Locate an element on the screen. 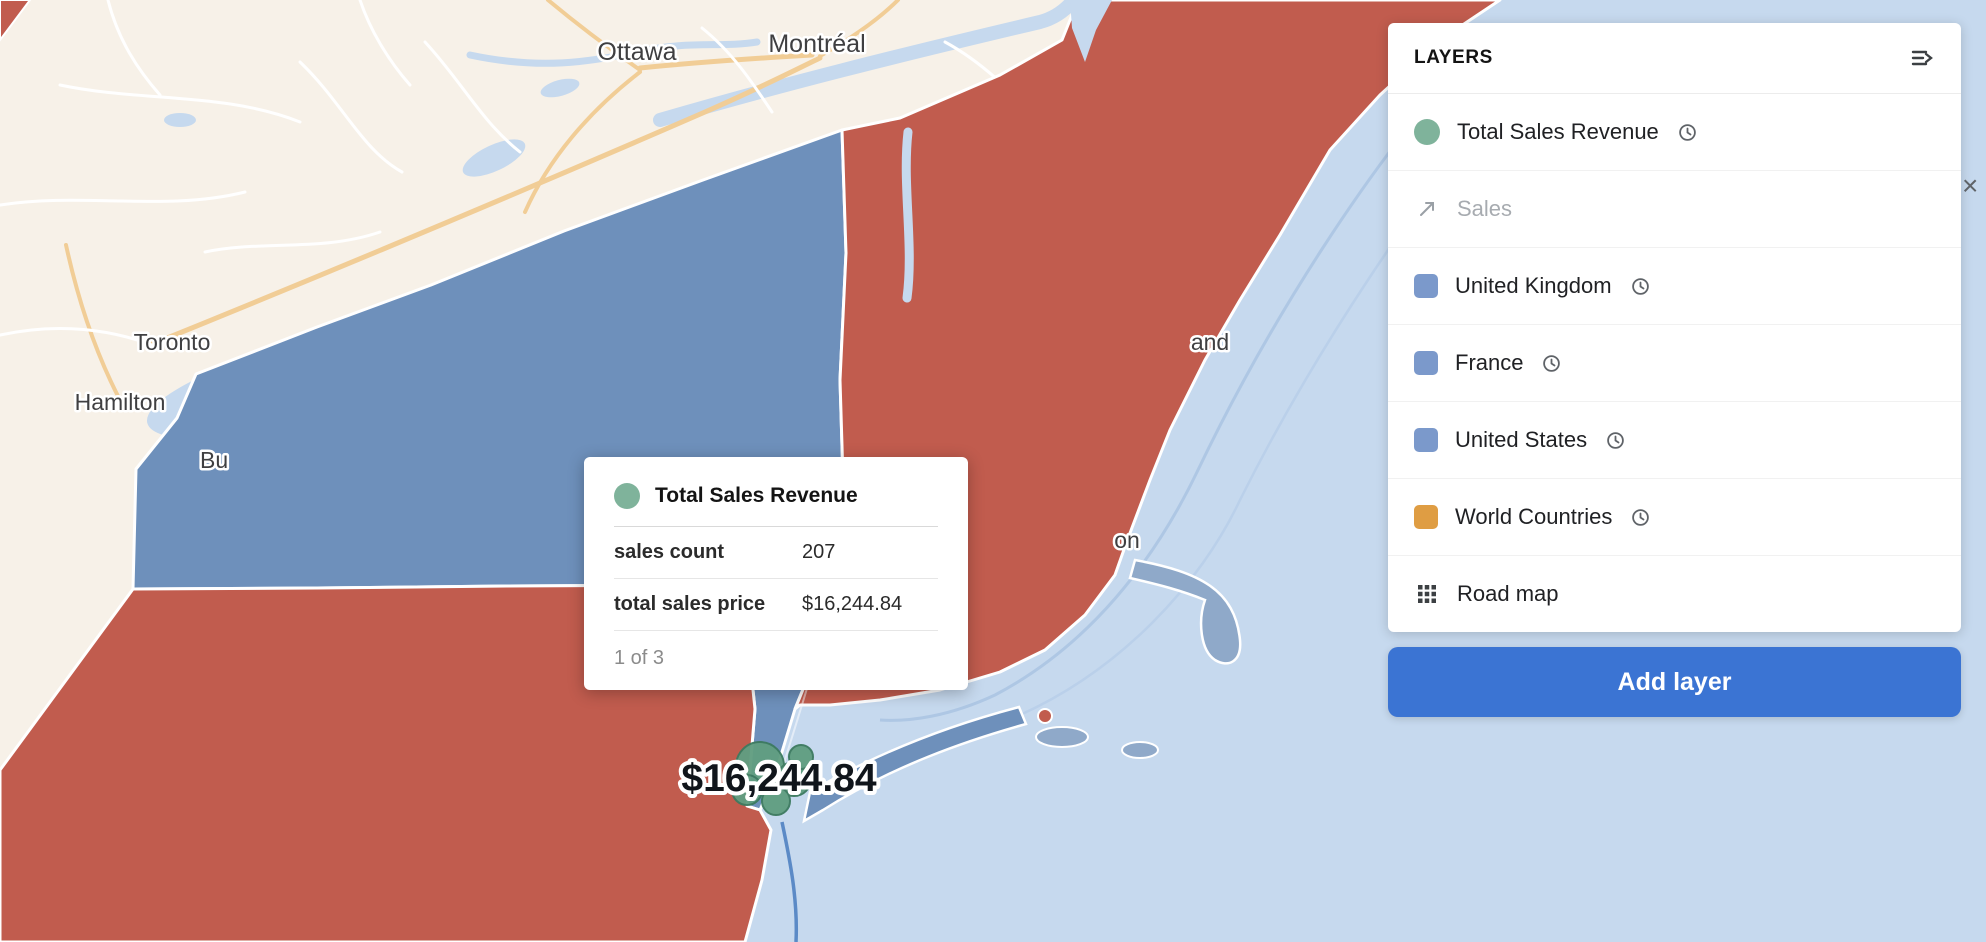 The width and height of the screenshot is (1986, 942). island-marthas-vineyard is located at coordinates (1062, 737).